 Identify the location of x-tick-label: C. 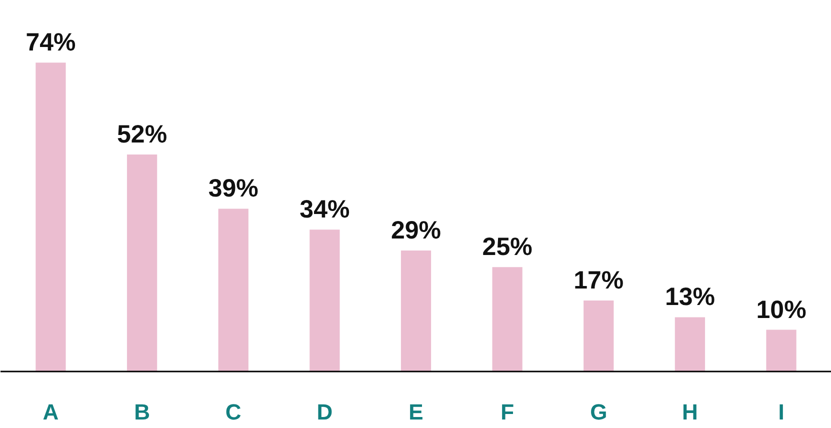
(233, 412).